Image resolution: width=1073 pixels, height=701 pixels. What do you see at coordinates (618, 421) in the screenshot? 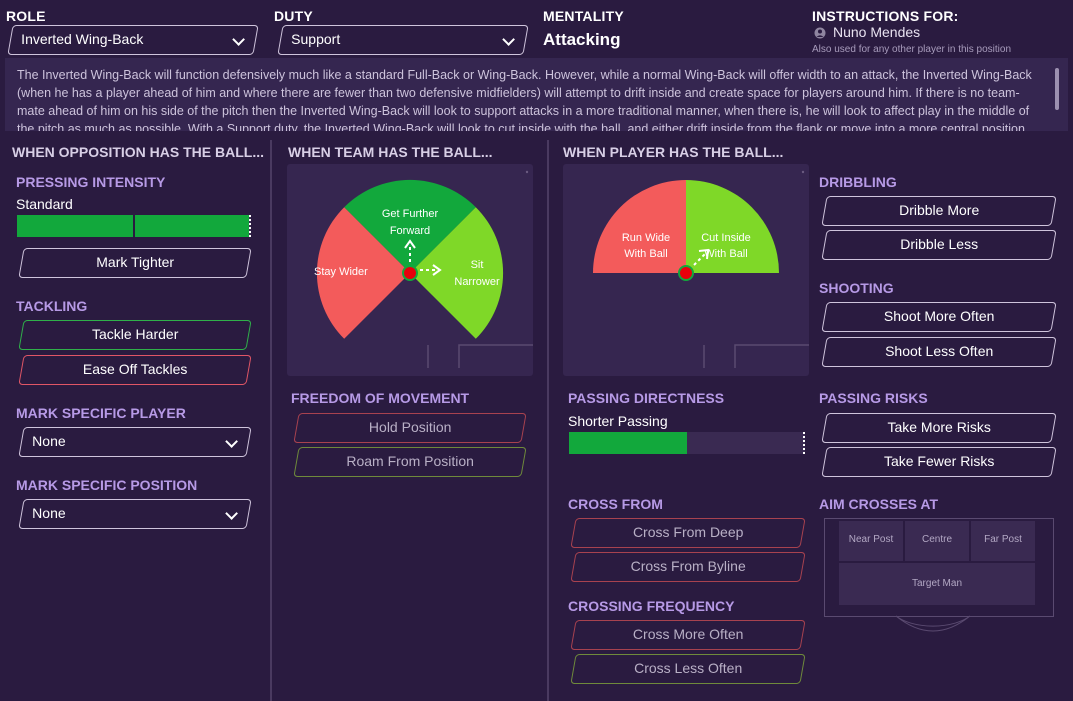
I see `passing-directness-value: Shorter Passing` at bounding box center [618, 421].